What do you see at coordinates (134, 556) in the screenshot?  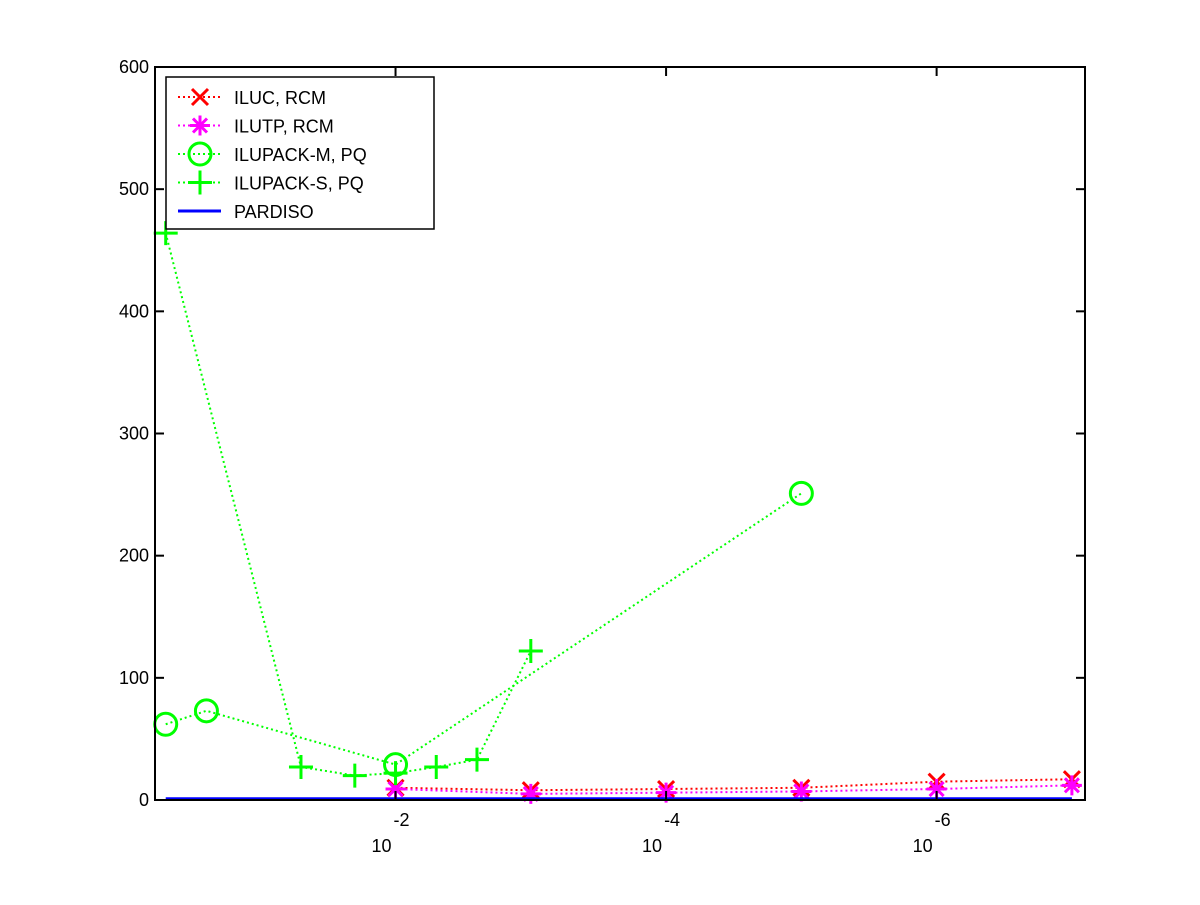 I see `y-tick-label: 200` at bounding box center [134, 556].